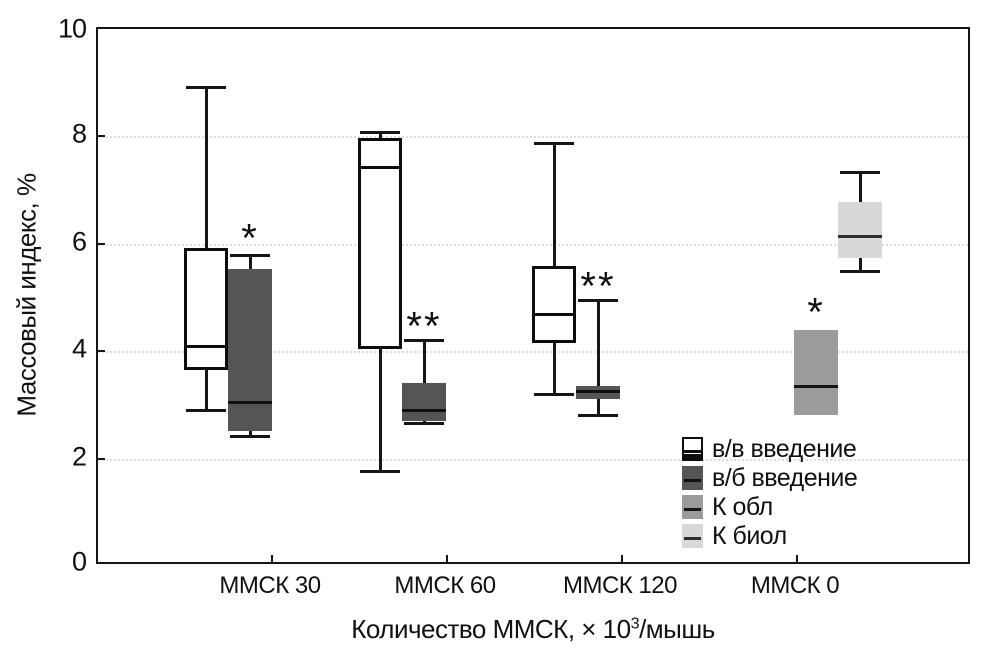 The height and width of the screenshot is (668, 988). What do you see at coordinates (795, 585) in the screenshot?
I see `x-category-label-mmsk0: ММСК 0` at bounding box center [795, 585].